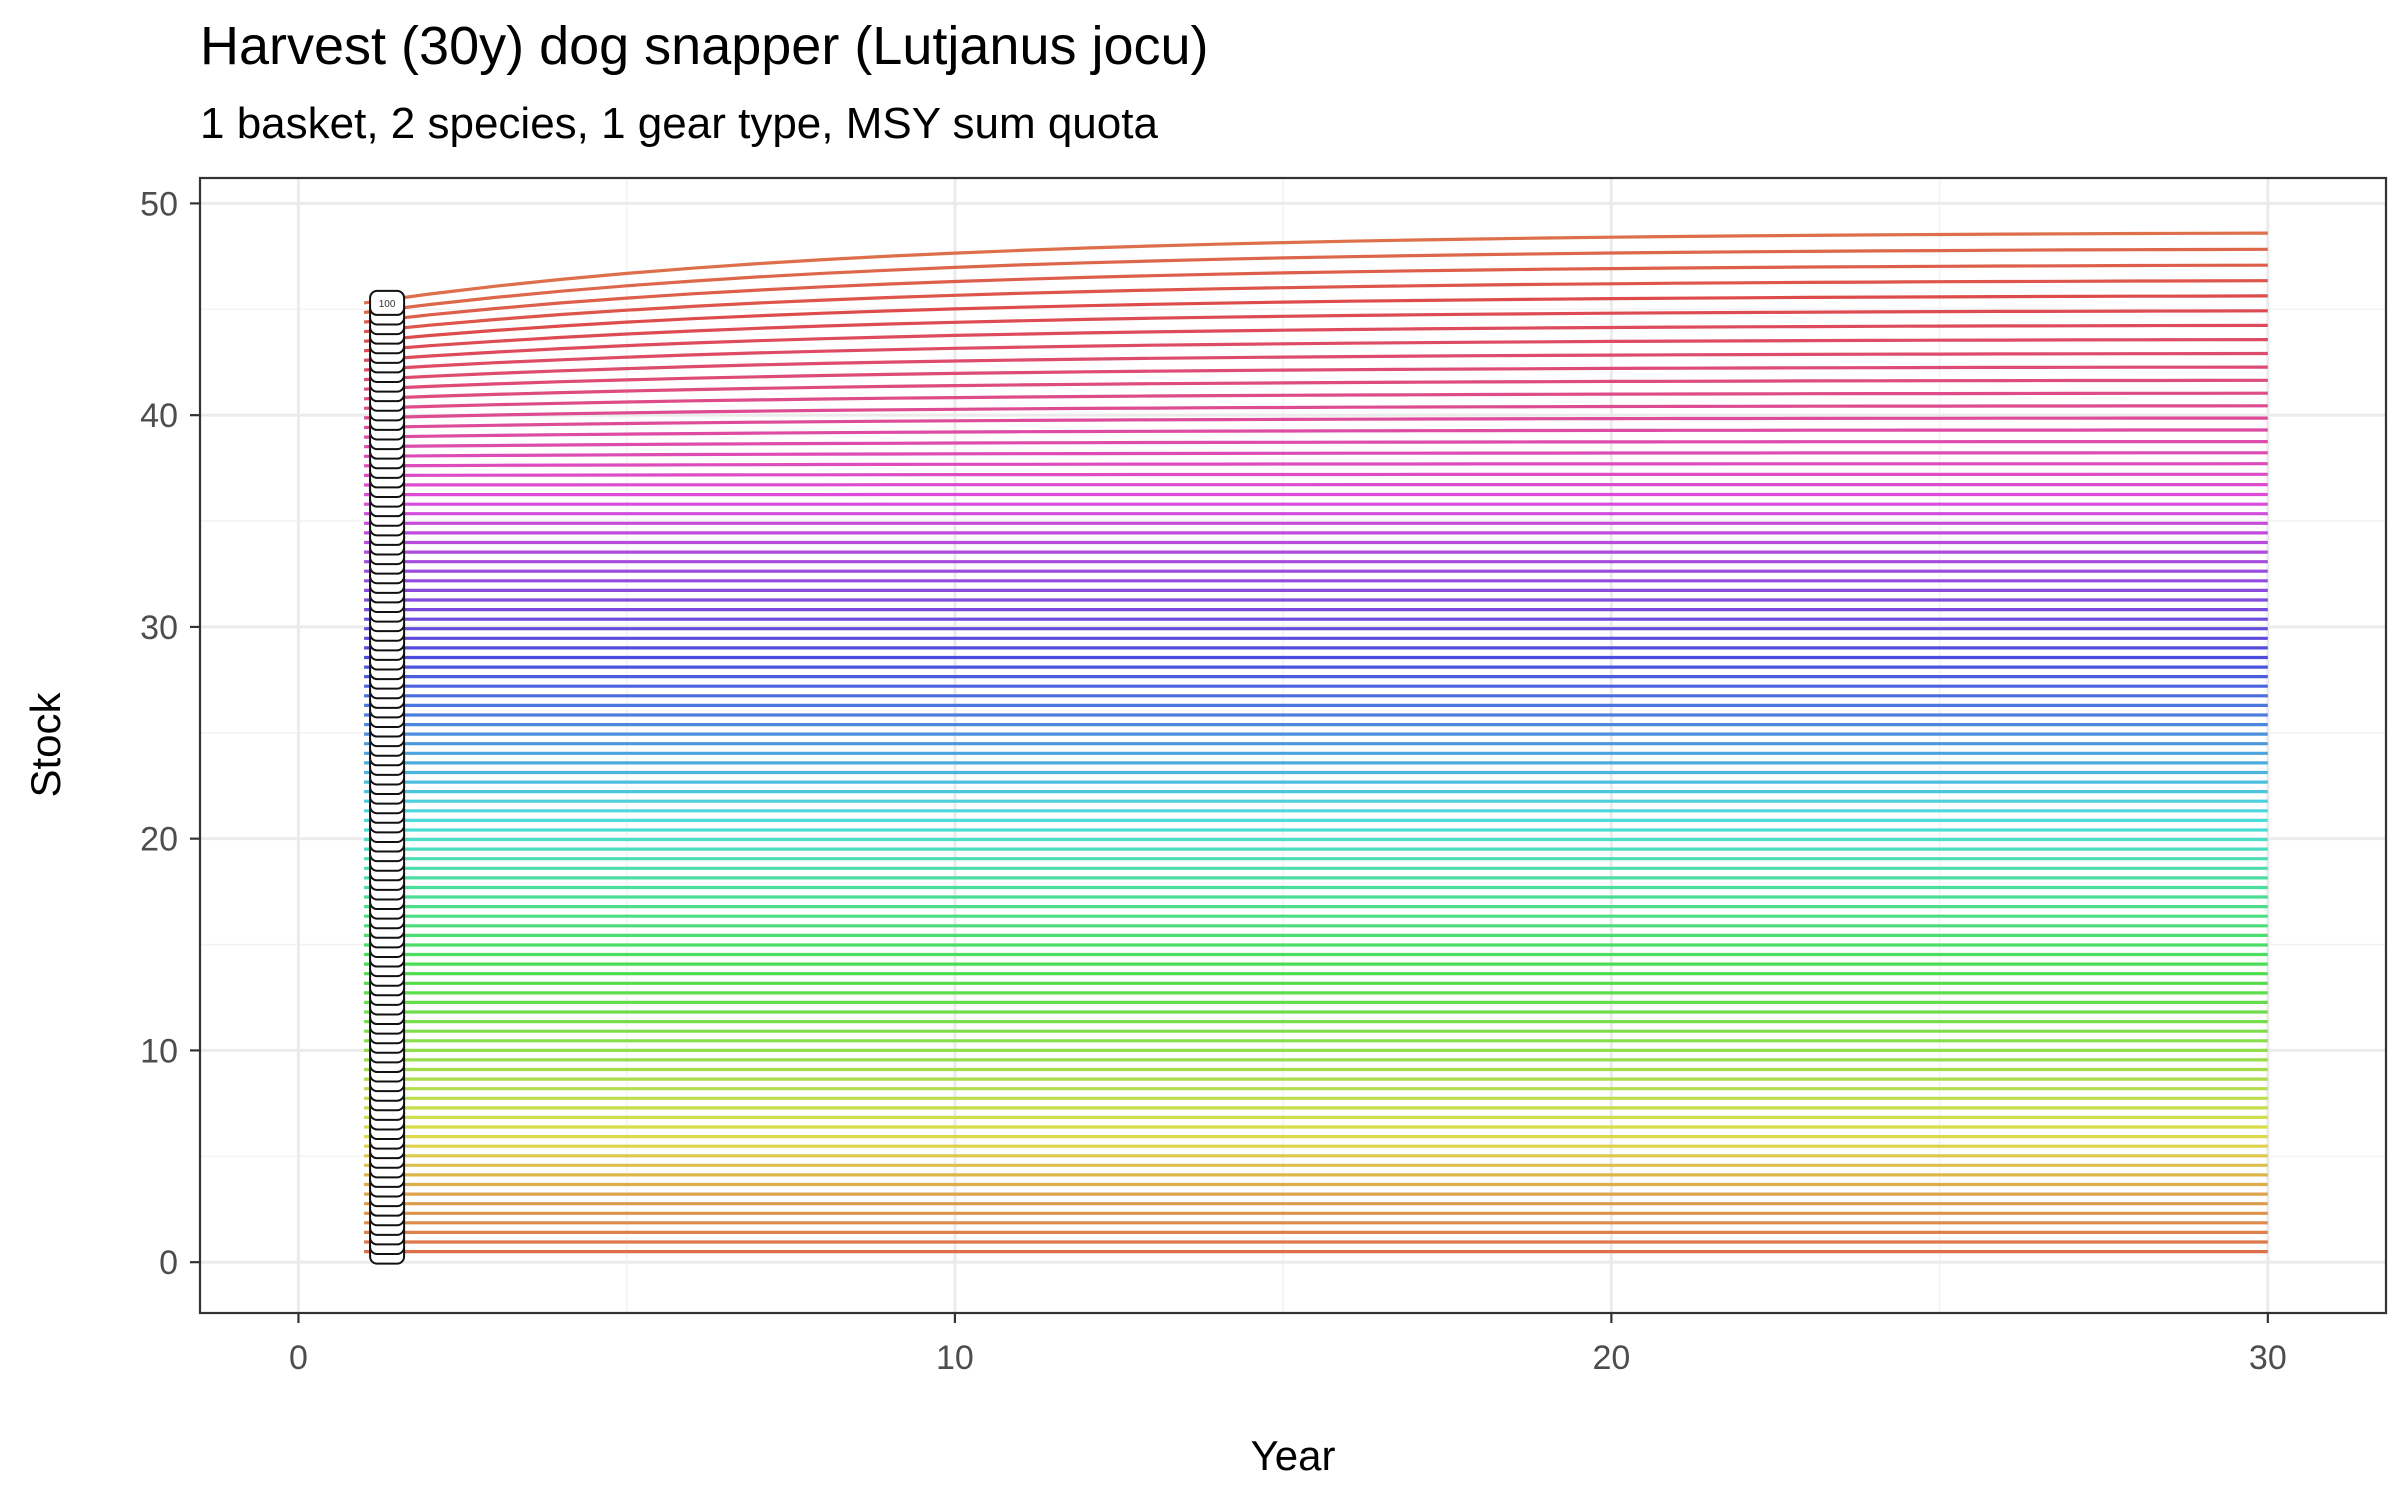 This screenshot has width=2400, height=1500. Describe the element at coordinates (159, 628) in the screenshot. I see `y-tick-label: 30` at that location.